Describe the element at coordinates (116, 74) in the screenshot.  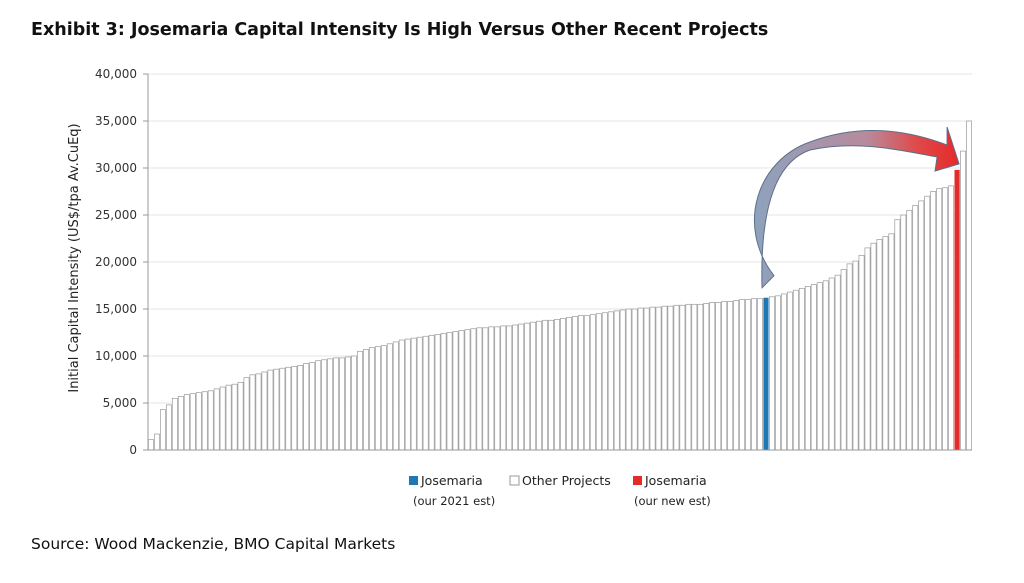
I see `y-tick-label: 40,000` at that location.